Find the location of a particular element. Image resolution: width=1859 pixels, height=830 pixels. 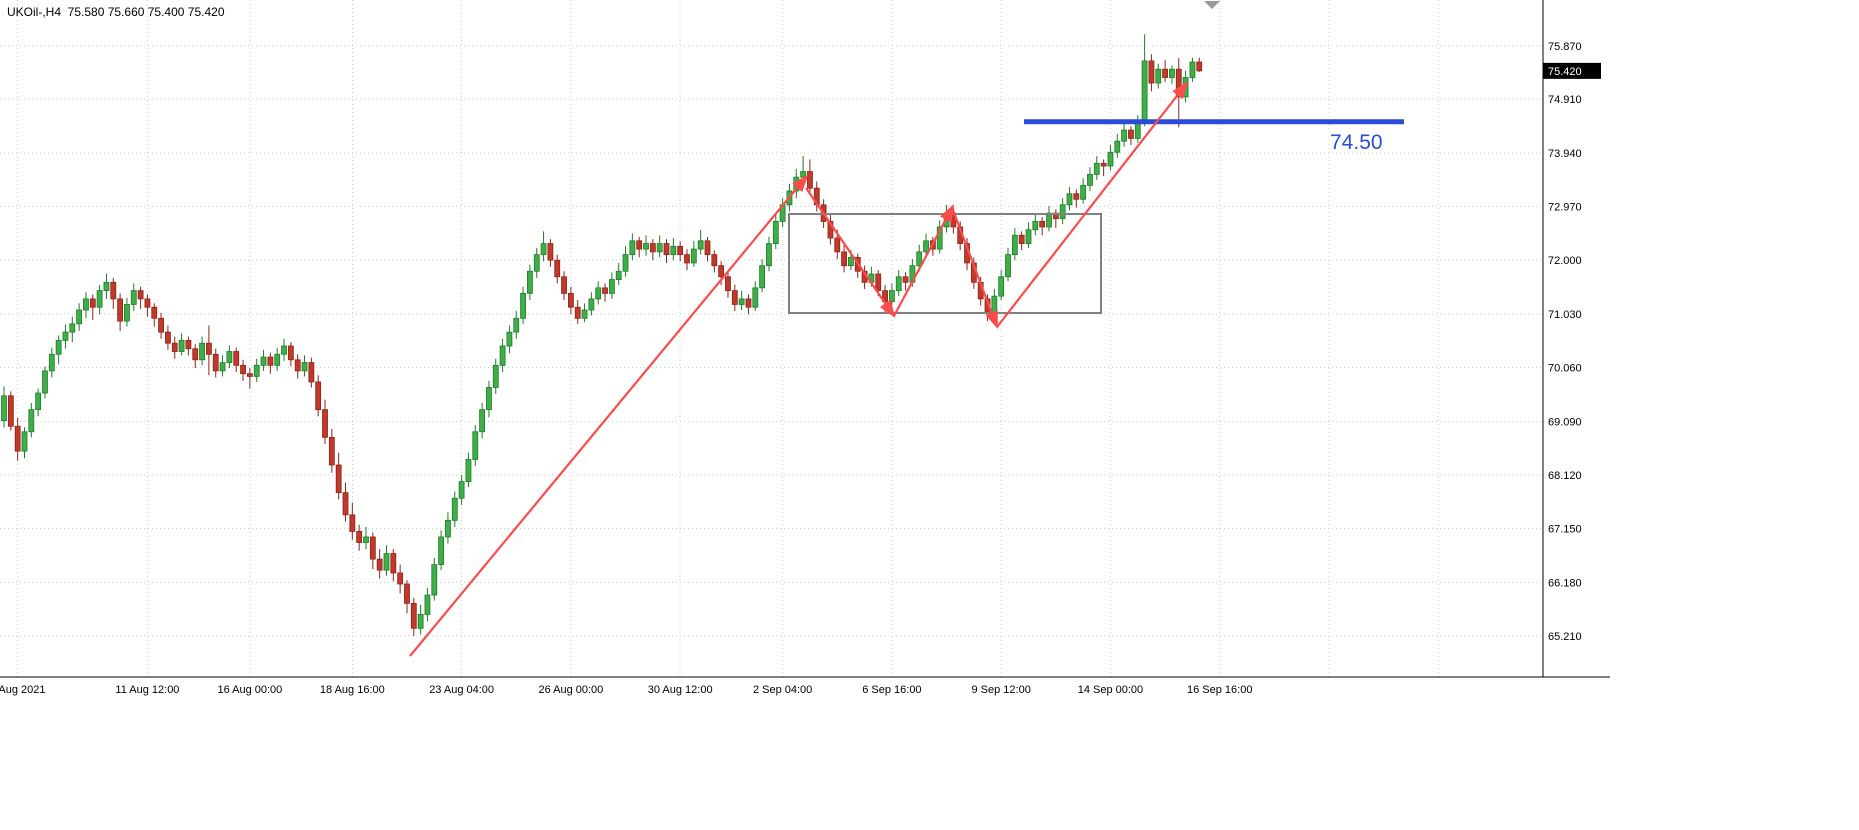

price-tick-label: 69.090 is located at coordinates (1565, 422).